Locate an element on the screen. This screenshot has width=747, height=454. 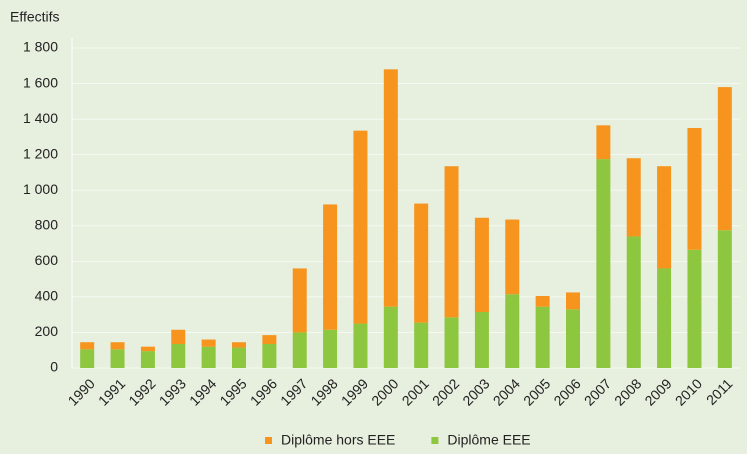
y-tick-label: 0 is located at coordinates (54, 367).